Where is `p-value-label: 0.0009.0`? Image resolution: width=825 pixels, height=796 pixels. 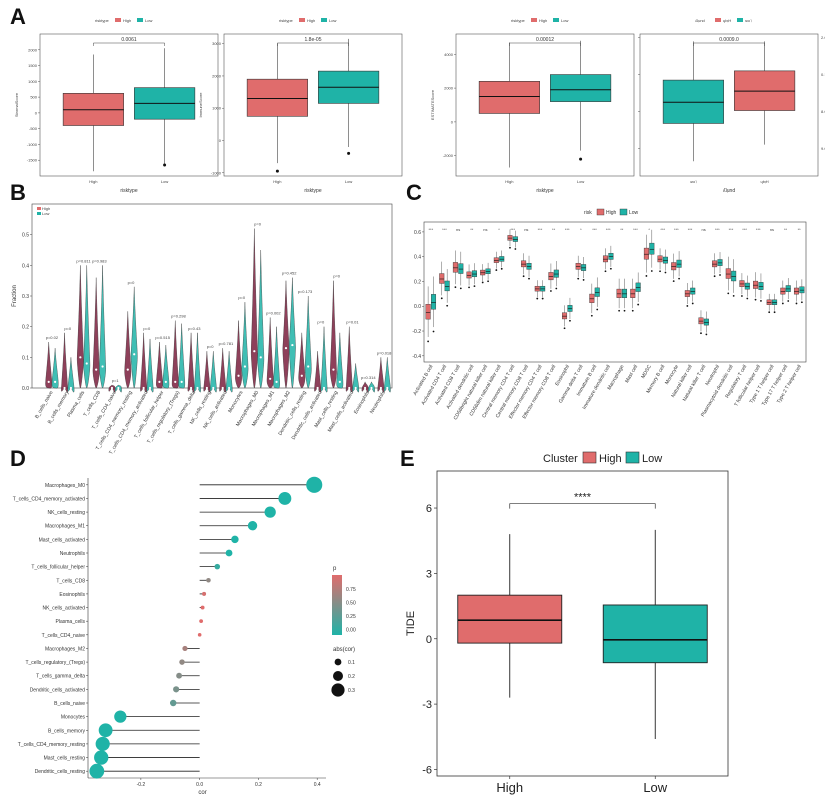
p-value-label: 0.0009.0 is located at coordinates (729, 40).